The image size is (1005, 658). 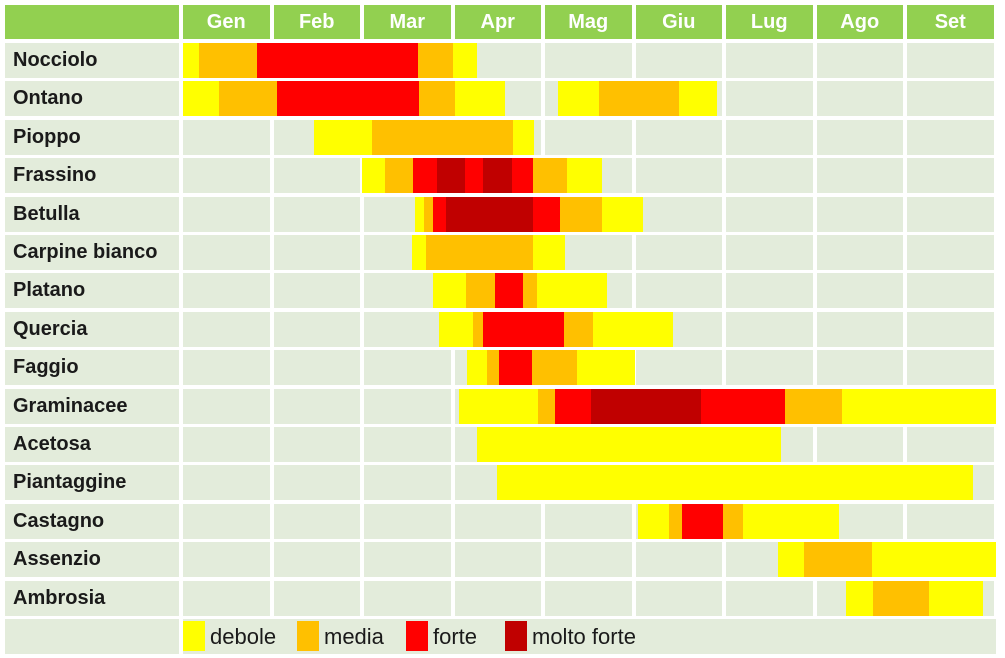 I want to click on legend-left-cell, so click(x=92, y=636).